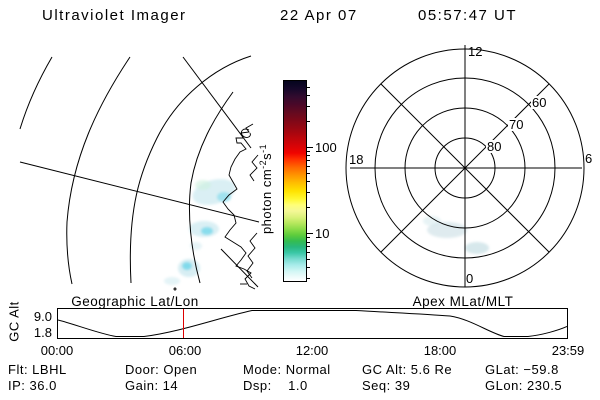 The image size is (600, 400). Describe the element at coordinates (275, 385) in the screenshot. I see `status-dsp: Dsp: 1.0` at that location.